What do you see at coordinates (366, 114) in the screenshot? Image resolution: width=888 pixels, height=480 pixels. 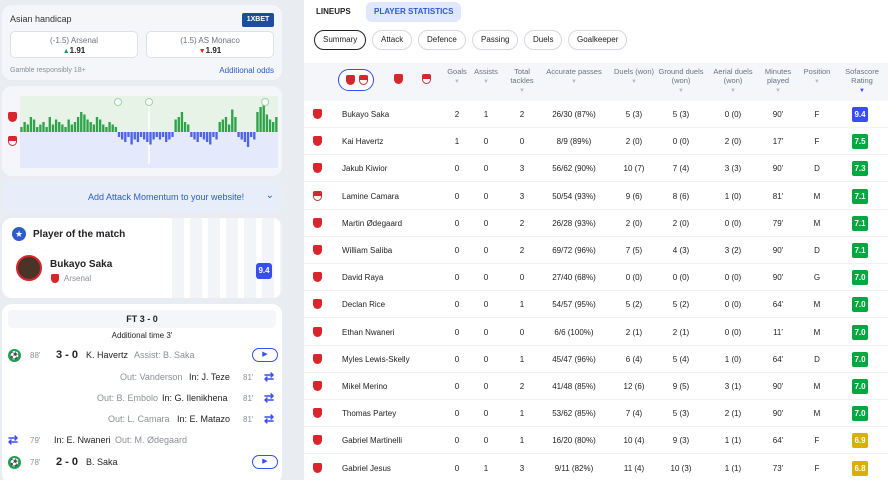 I see `player-name: Bukayo Saka` at bounding box center [366, 114].